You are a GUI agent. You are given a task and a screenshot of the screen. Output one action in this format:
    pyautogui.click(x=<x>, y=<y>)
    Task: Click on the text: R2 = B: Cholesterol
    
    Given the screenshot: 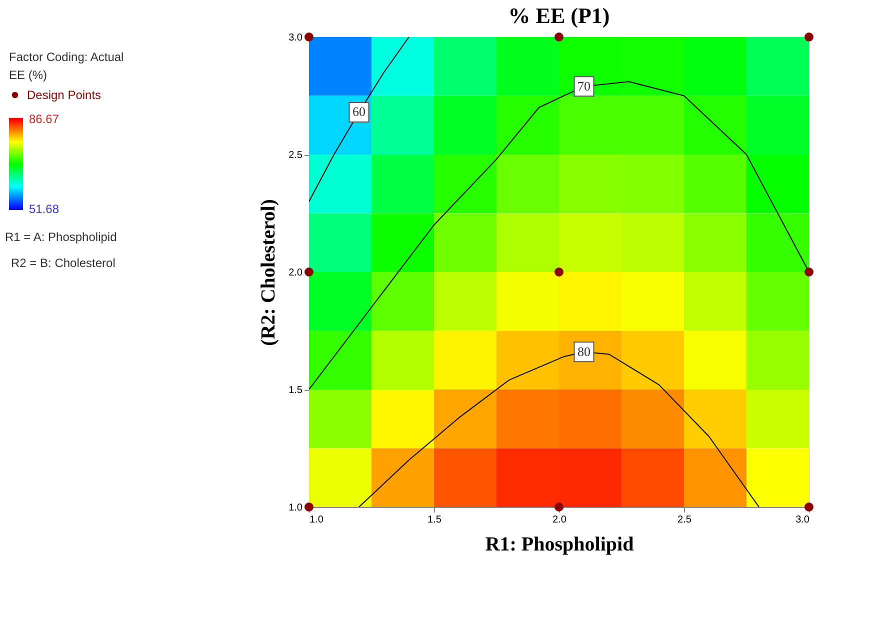 What is the action you would take?
    pyautogui.click(x=63, y=263)
    